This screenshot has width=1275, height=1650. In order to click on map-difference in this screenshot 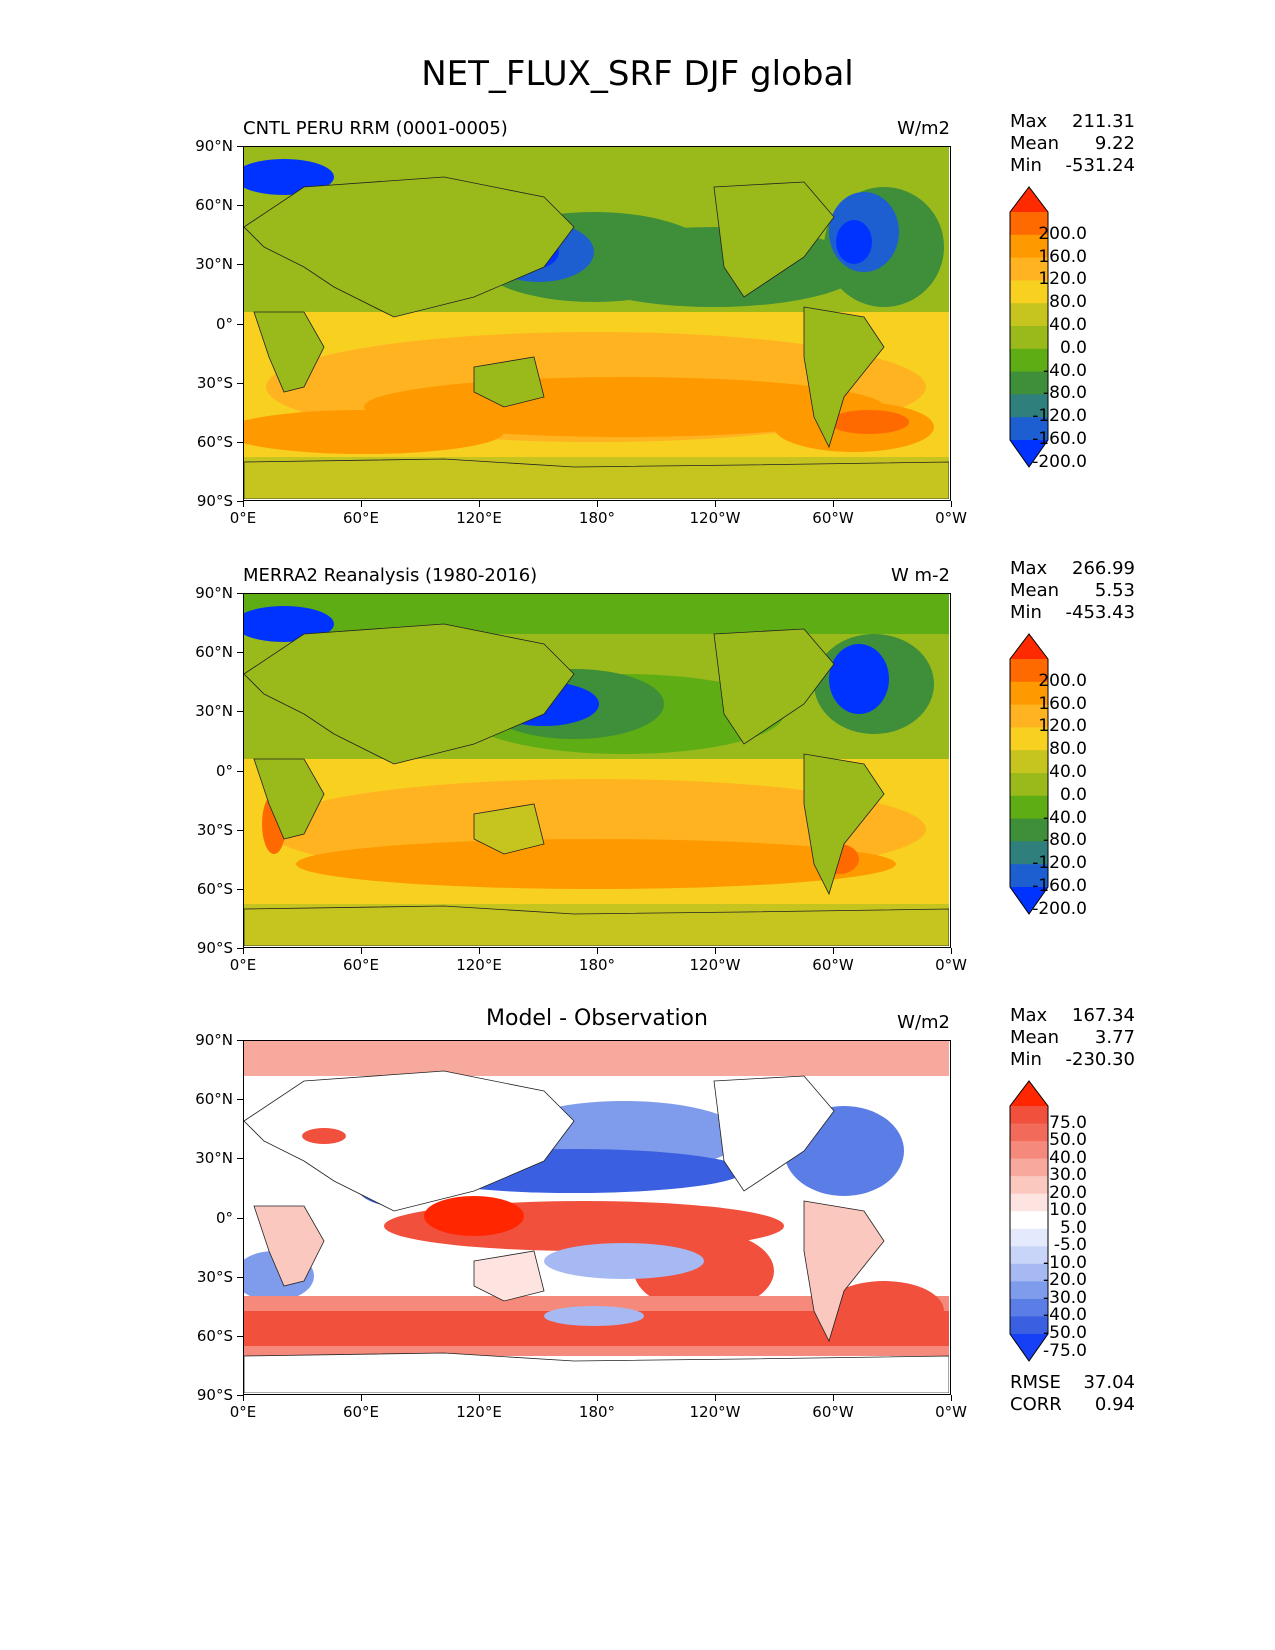, I will do `click(597, 1217)`.